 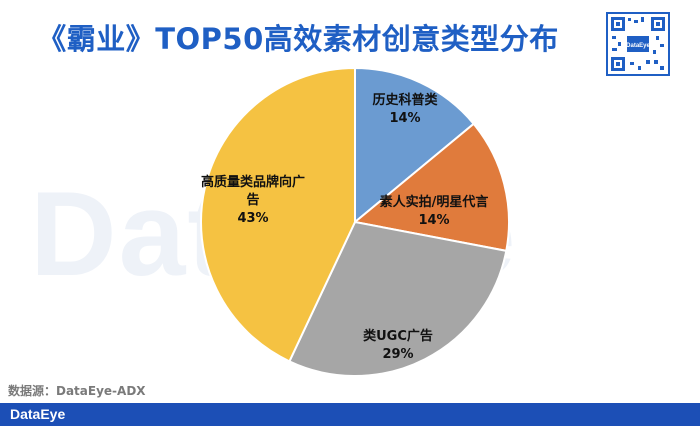 I want to click on footer-bar: DataEye, so click(x=350, y=414).